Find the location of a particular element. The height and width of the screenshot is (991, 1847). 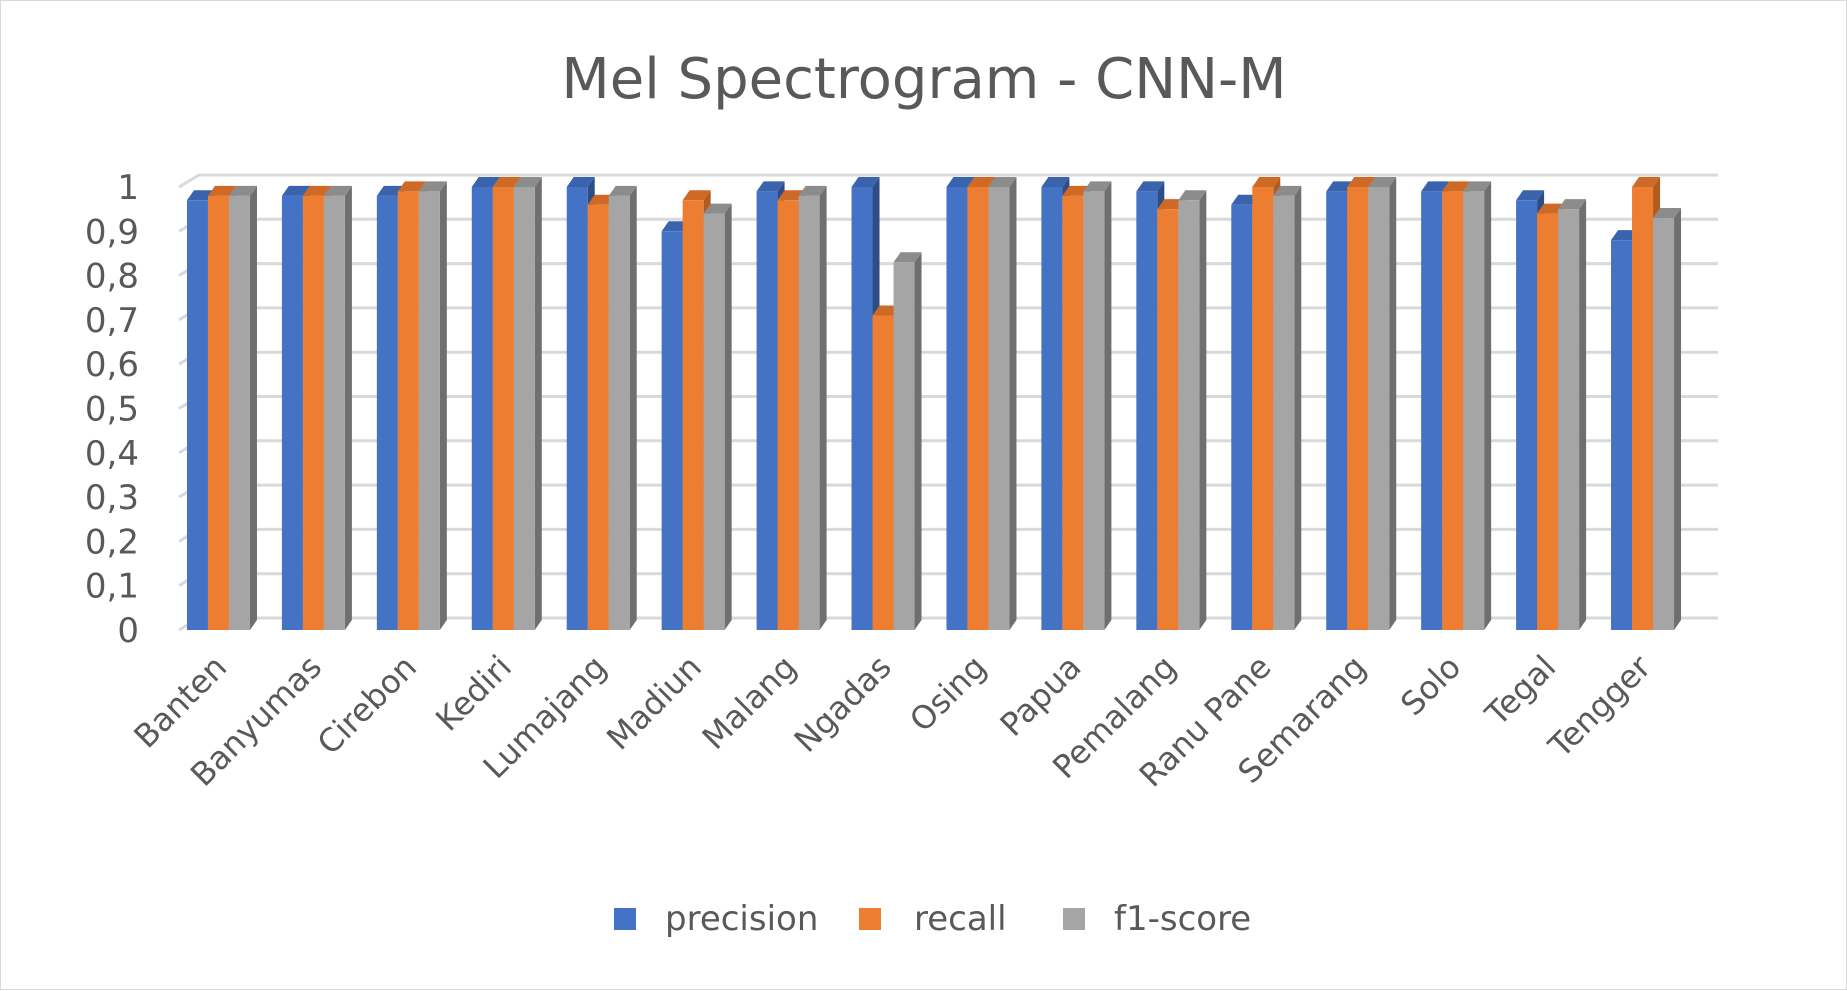

x-tick-label: Tengger is located at coordinates (1599, 706).